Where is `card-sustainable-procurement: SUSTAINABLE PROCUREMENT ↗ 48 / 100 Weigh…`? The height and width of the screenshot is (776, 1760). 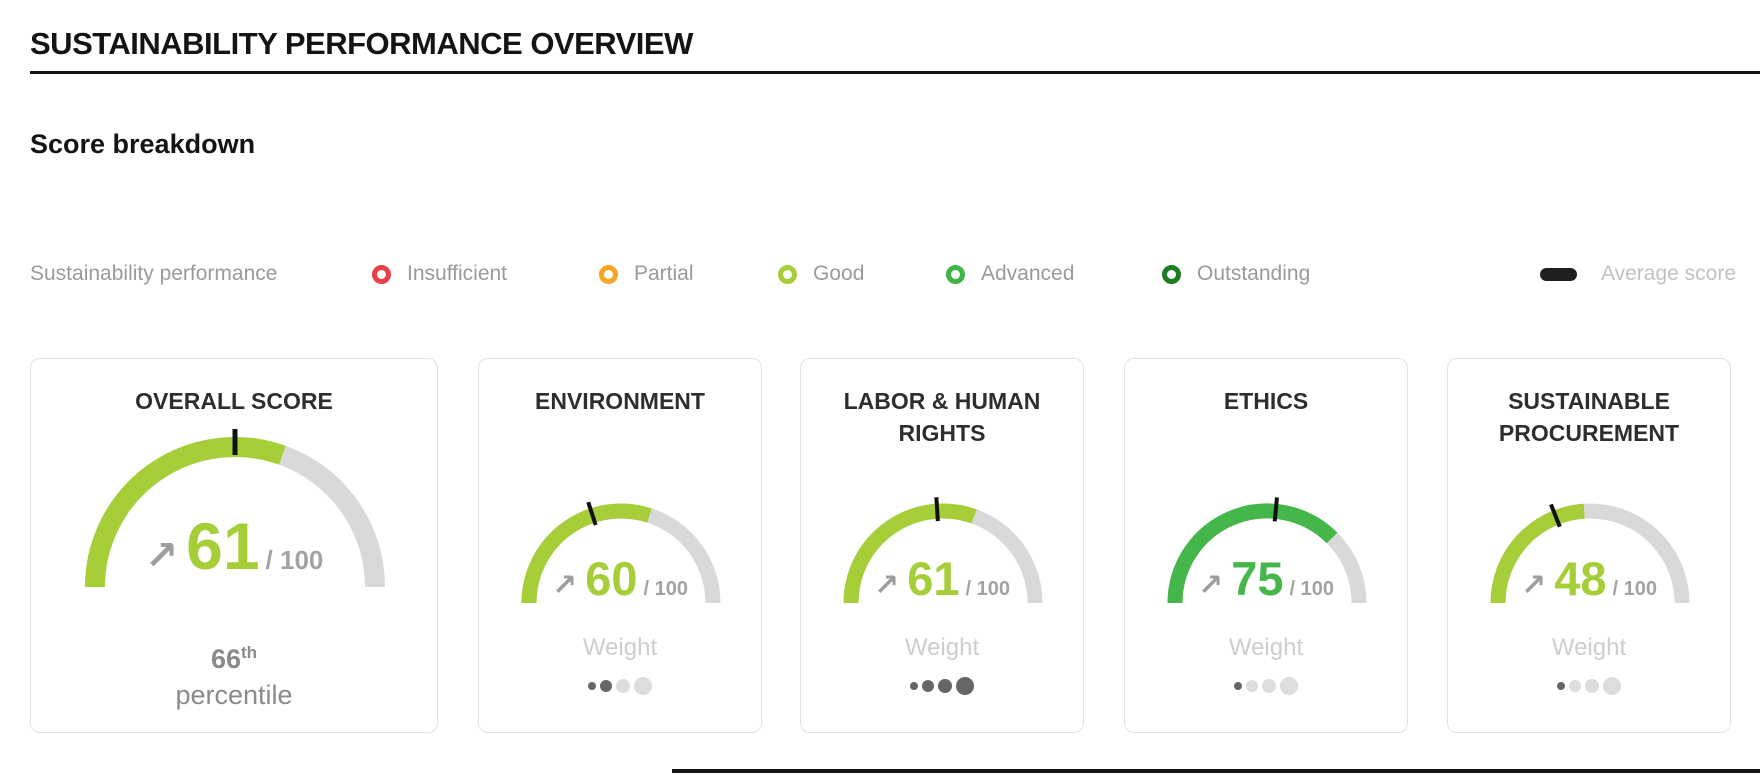 card-sustainable-procurement: SUSTAINABLE PROCUREMENT ↗ 48 / 100 Weigh… is located at coordinates (1589, 545).